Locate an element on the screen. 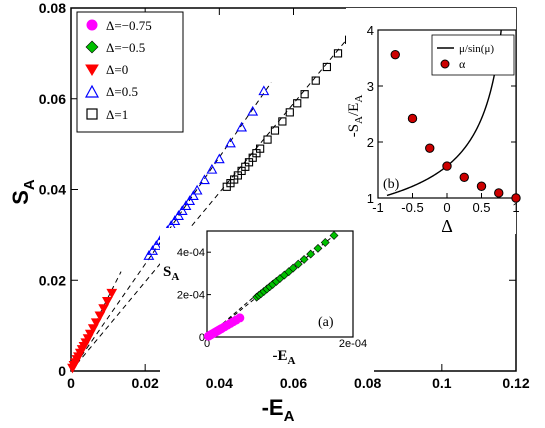  inset-a-y-tick-label: 0 is located at coordinates (202, 338).